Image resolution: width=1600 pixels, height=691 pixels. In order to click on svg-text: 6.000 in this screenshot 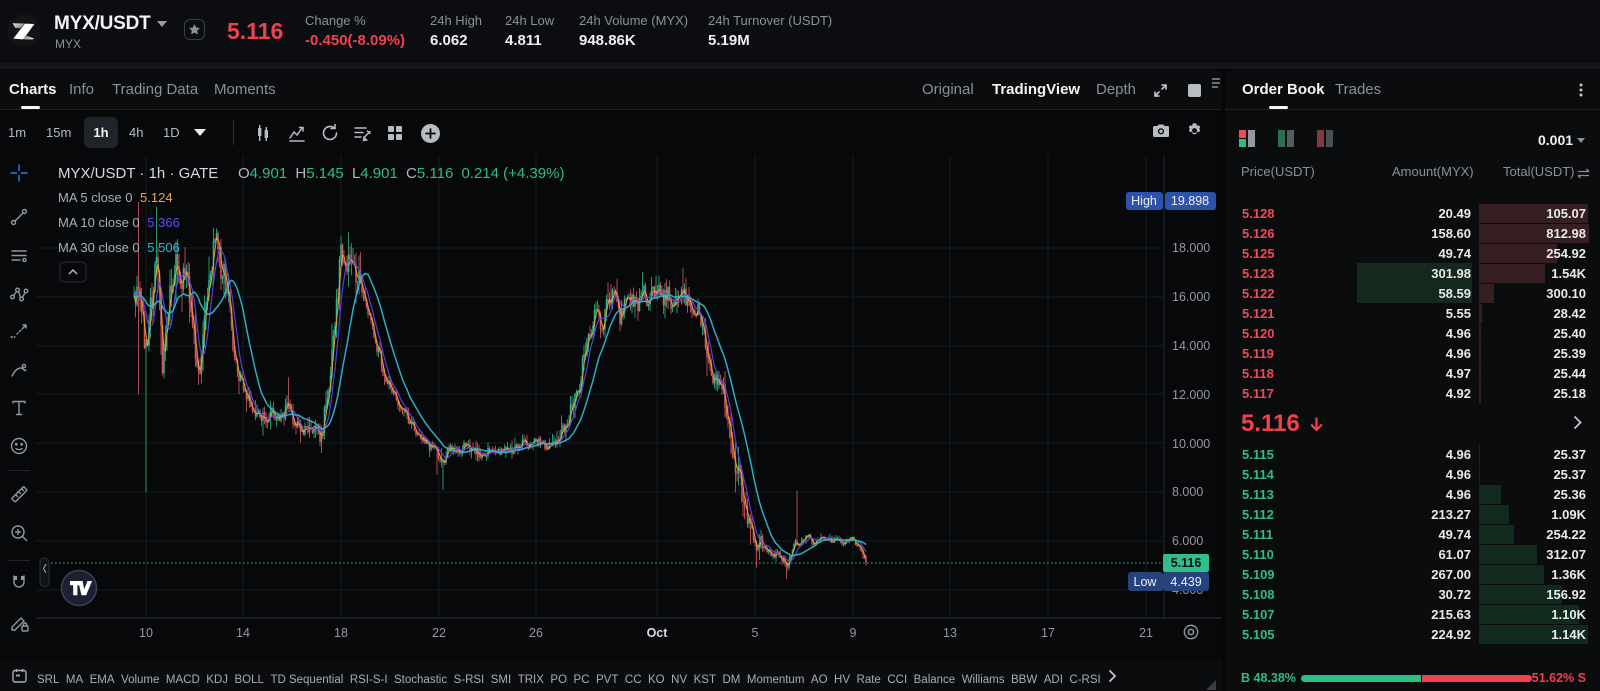, I will do `click(1187, 541)`.